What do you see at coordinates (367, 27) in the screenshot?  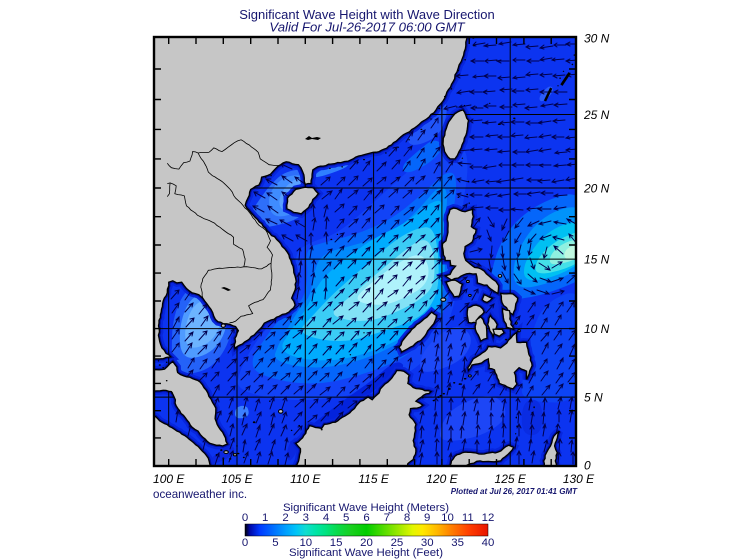 I see `svg-text:Valid For Jul-26-2017 06:00 GM: Valid For Jul-26-2017 06:00 GMT` at bounding box center [367, 27].